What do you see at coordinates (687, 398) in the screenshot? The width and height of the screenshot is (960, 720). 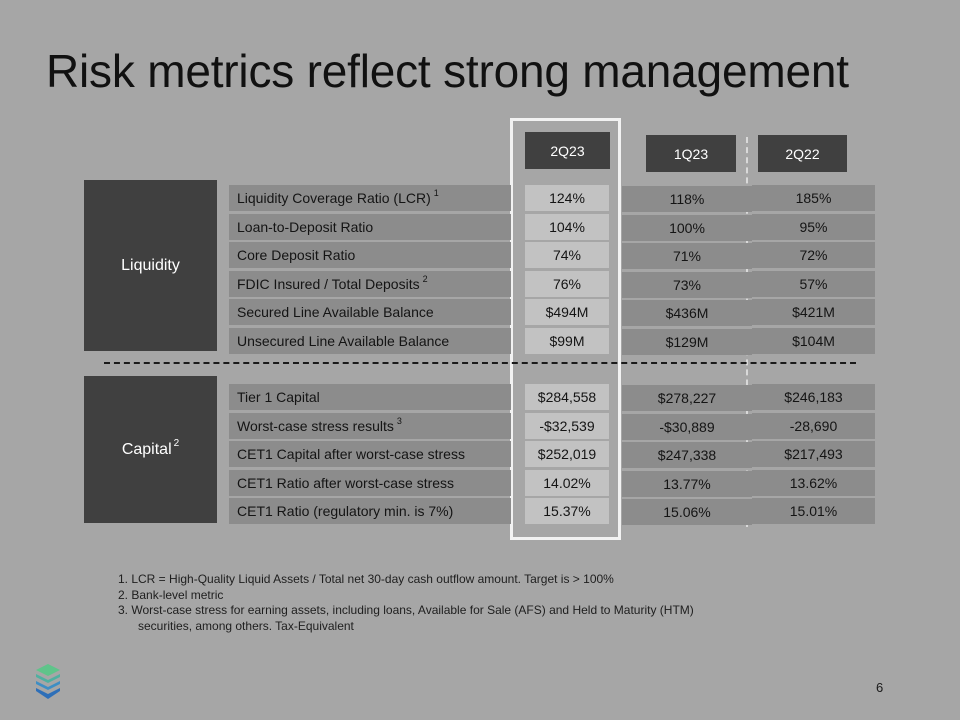 I see `value-cell: $278,227` at bounding box center [687, 398].